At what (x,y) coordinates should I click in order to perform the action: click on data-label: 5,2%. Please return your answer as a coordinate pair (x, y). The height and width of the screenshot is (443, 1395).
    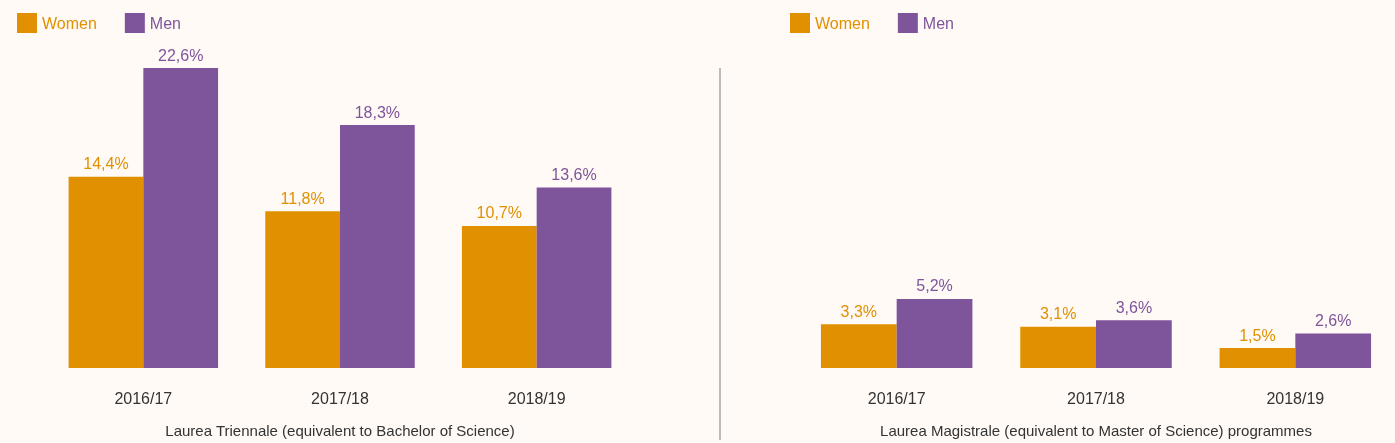
    Looking at the image, I should click on (934, 286).